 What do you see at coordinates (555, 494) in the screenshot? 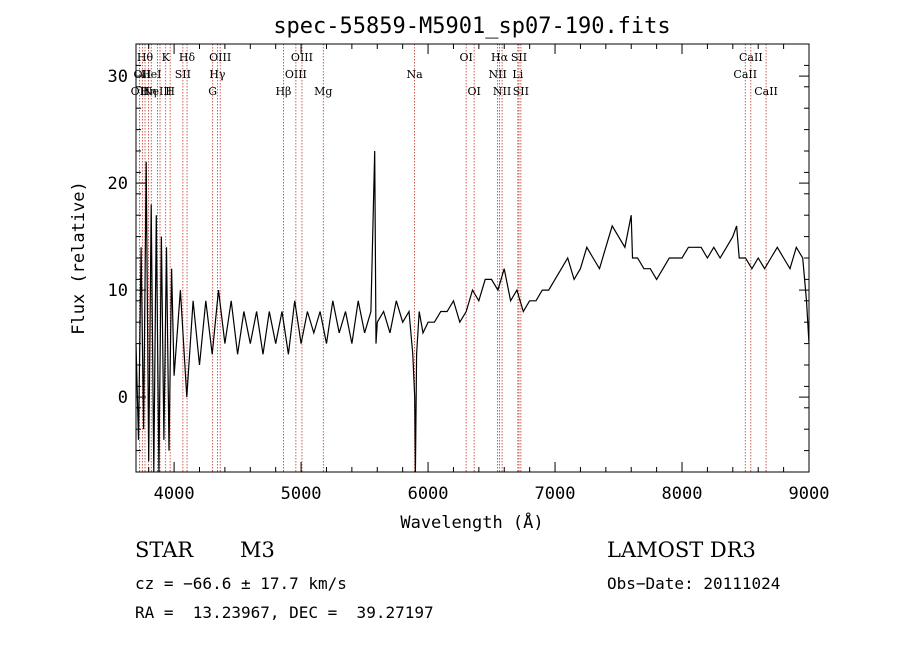
I see `x-tick-label: 7000` at bounding box center [555, 494].